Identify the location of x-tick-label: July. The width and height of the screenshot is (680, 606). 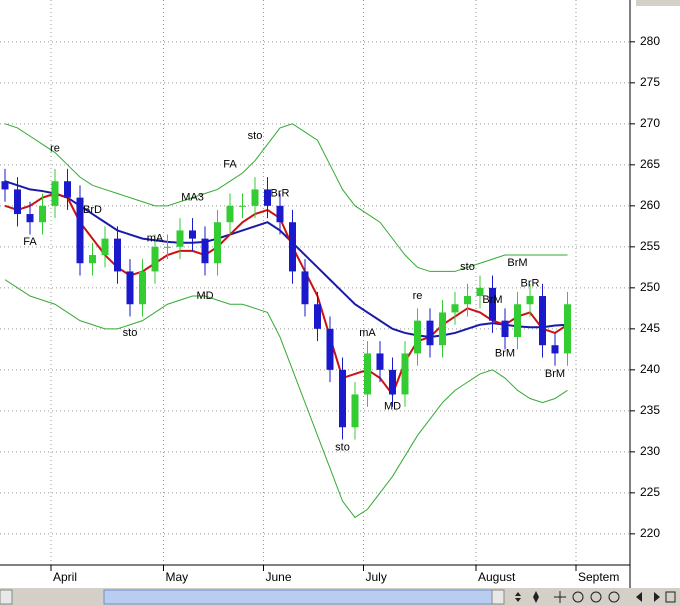
(376, 577).